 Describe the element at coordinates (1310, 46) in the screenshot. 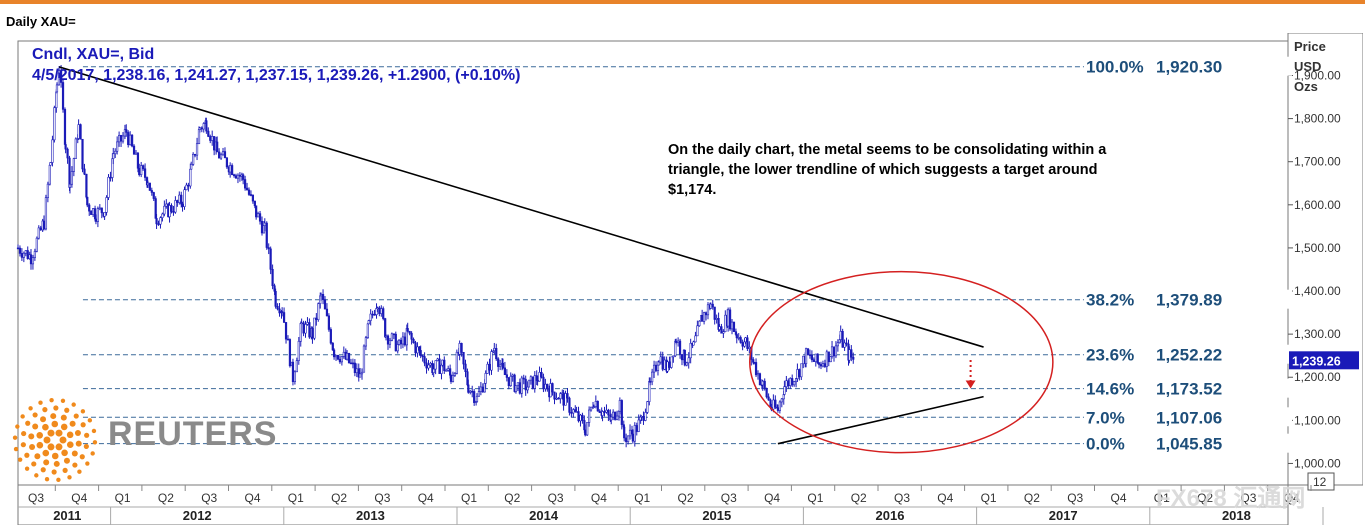

I see `y-axis-title-line: Price` at that location.